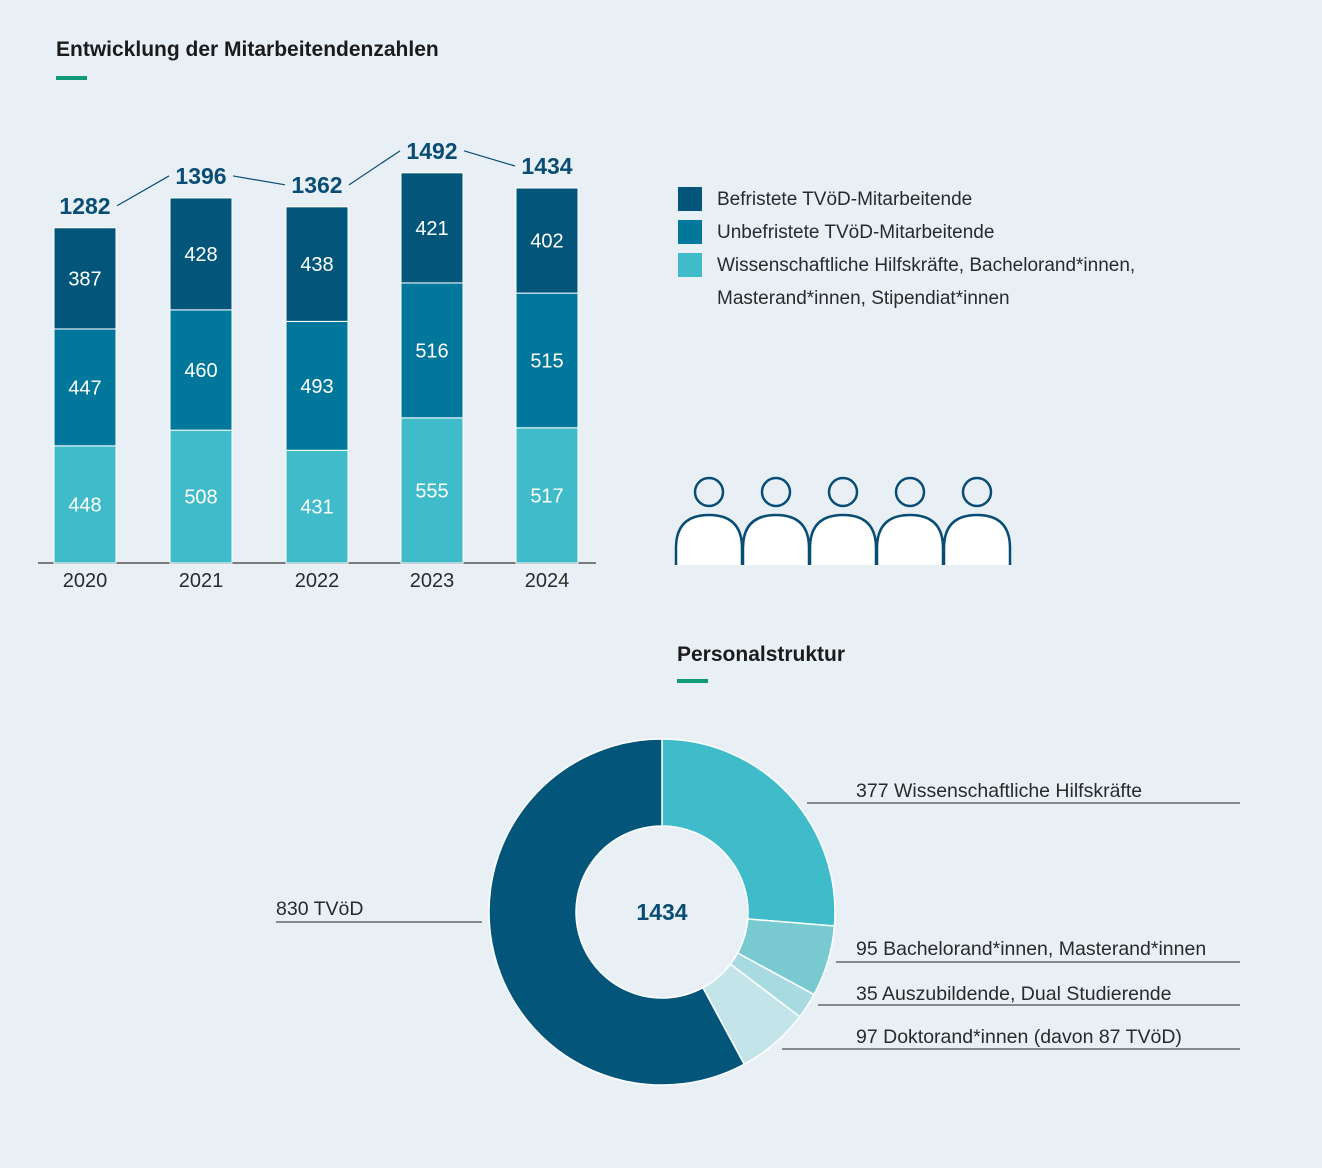 The height and width of the screenshot is (1168, 1322). Describe the element at coordinates (690, 265) in the screenshot. I see `legend-swatch-wiss` at that location.